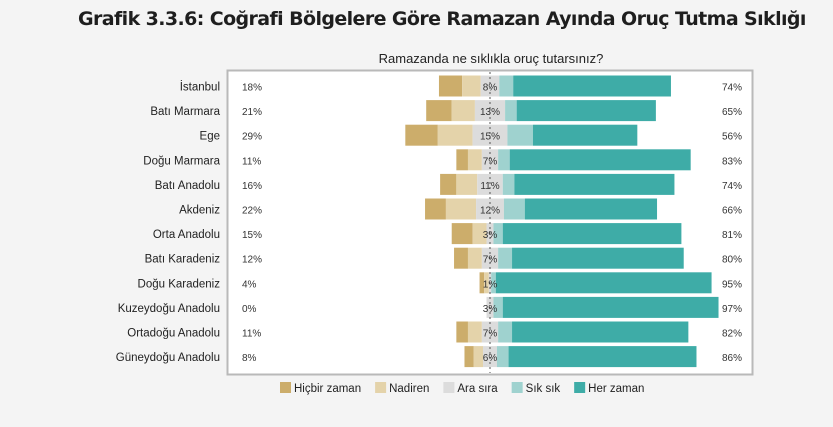  Describe the element at coordinates (600, 332) in the screenshot. I see `bar-ortadogu-anadolu-her-zaman` at that location.